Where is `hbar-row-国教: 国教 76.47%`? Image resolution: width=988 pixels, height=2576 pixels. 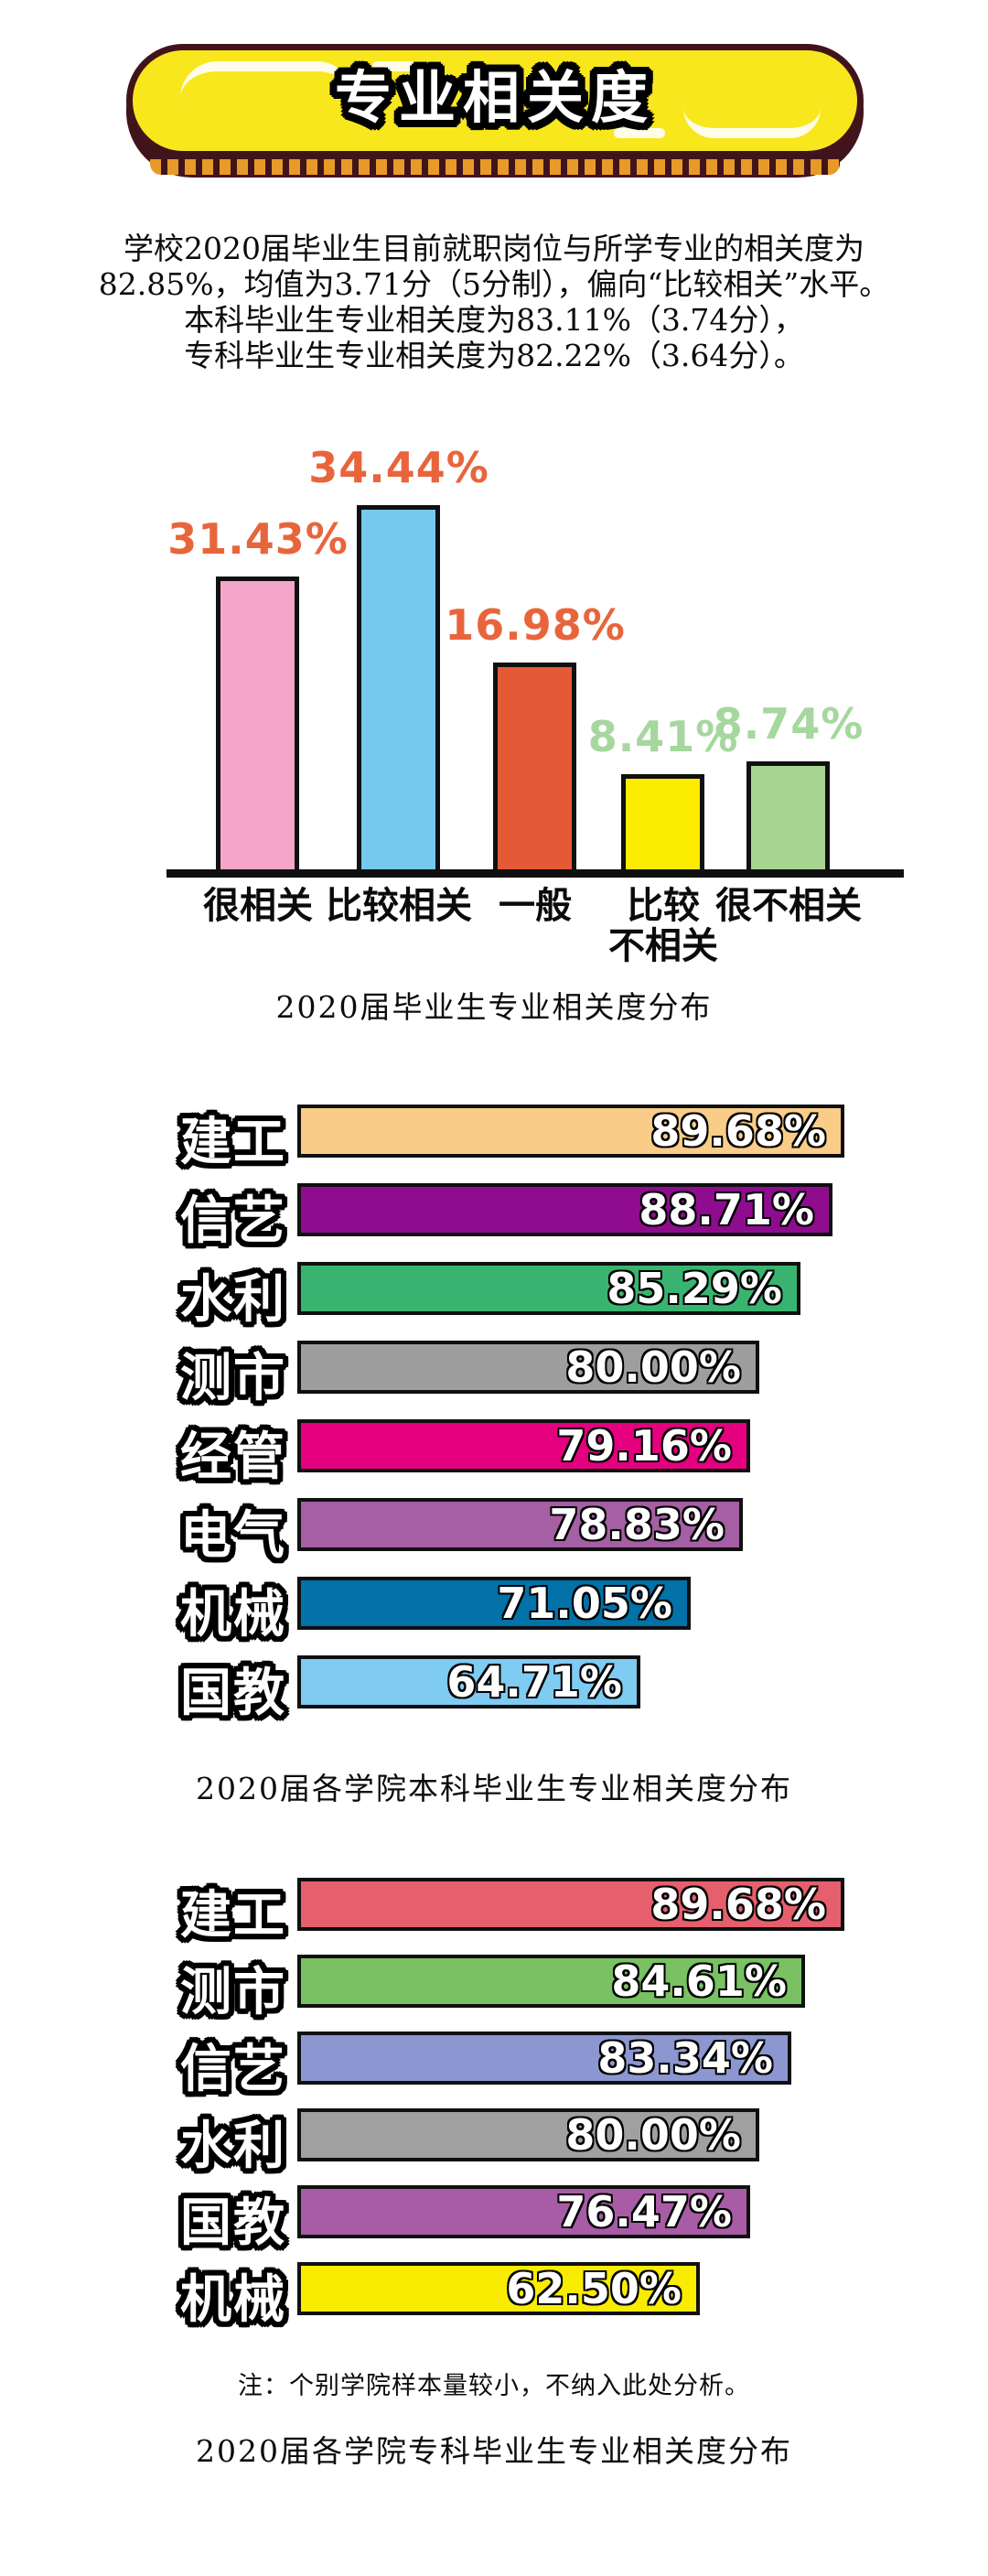 hbar-row-国教: 国教 76.47% is located at coordinates (494, 2219).